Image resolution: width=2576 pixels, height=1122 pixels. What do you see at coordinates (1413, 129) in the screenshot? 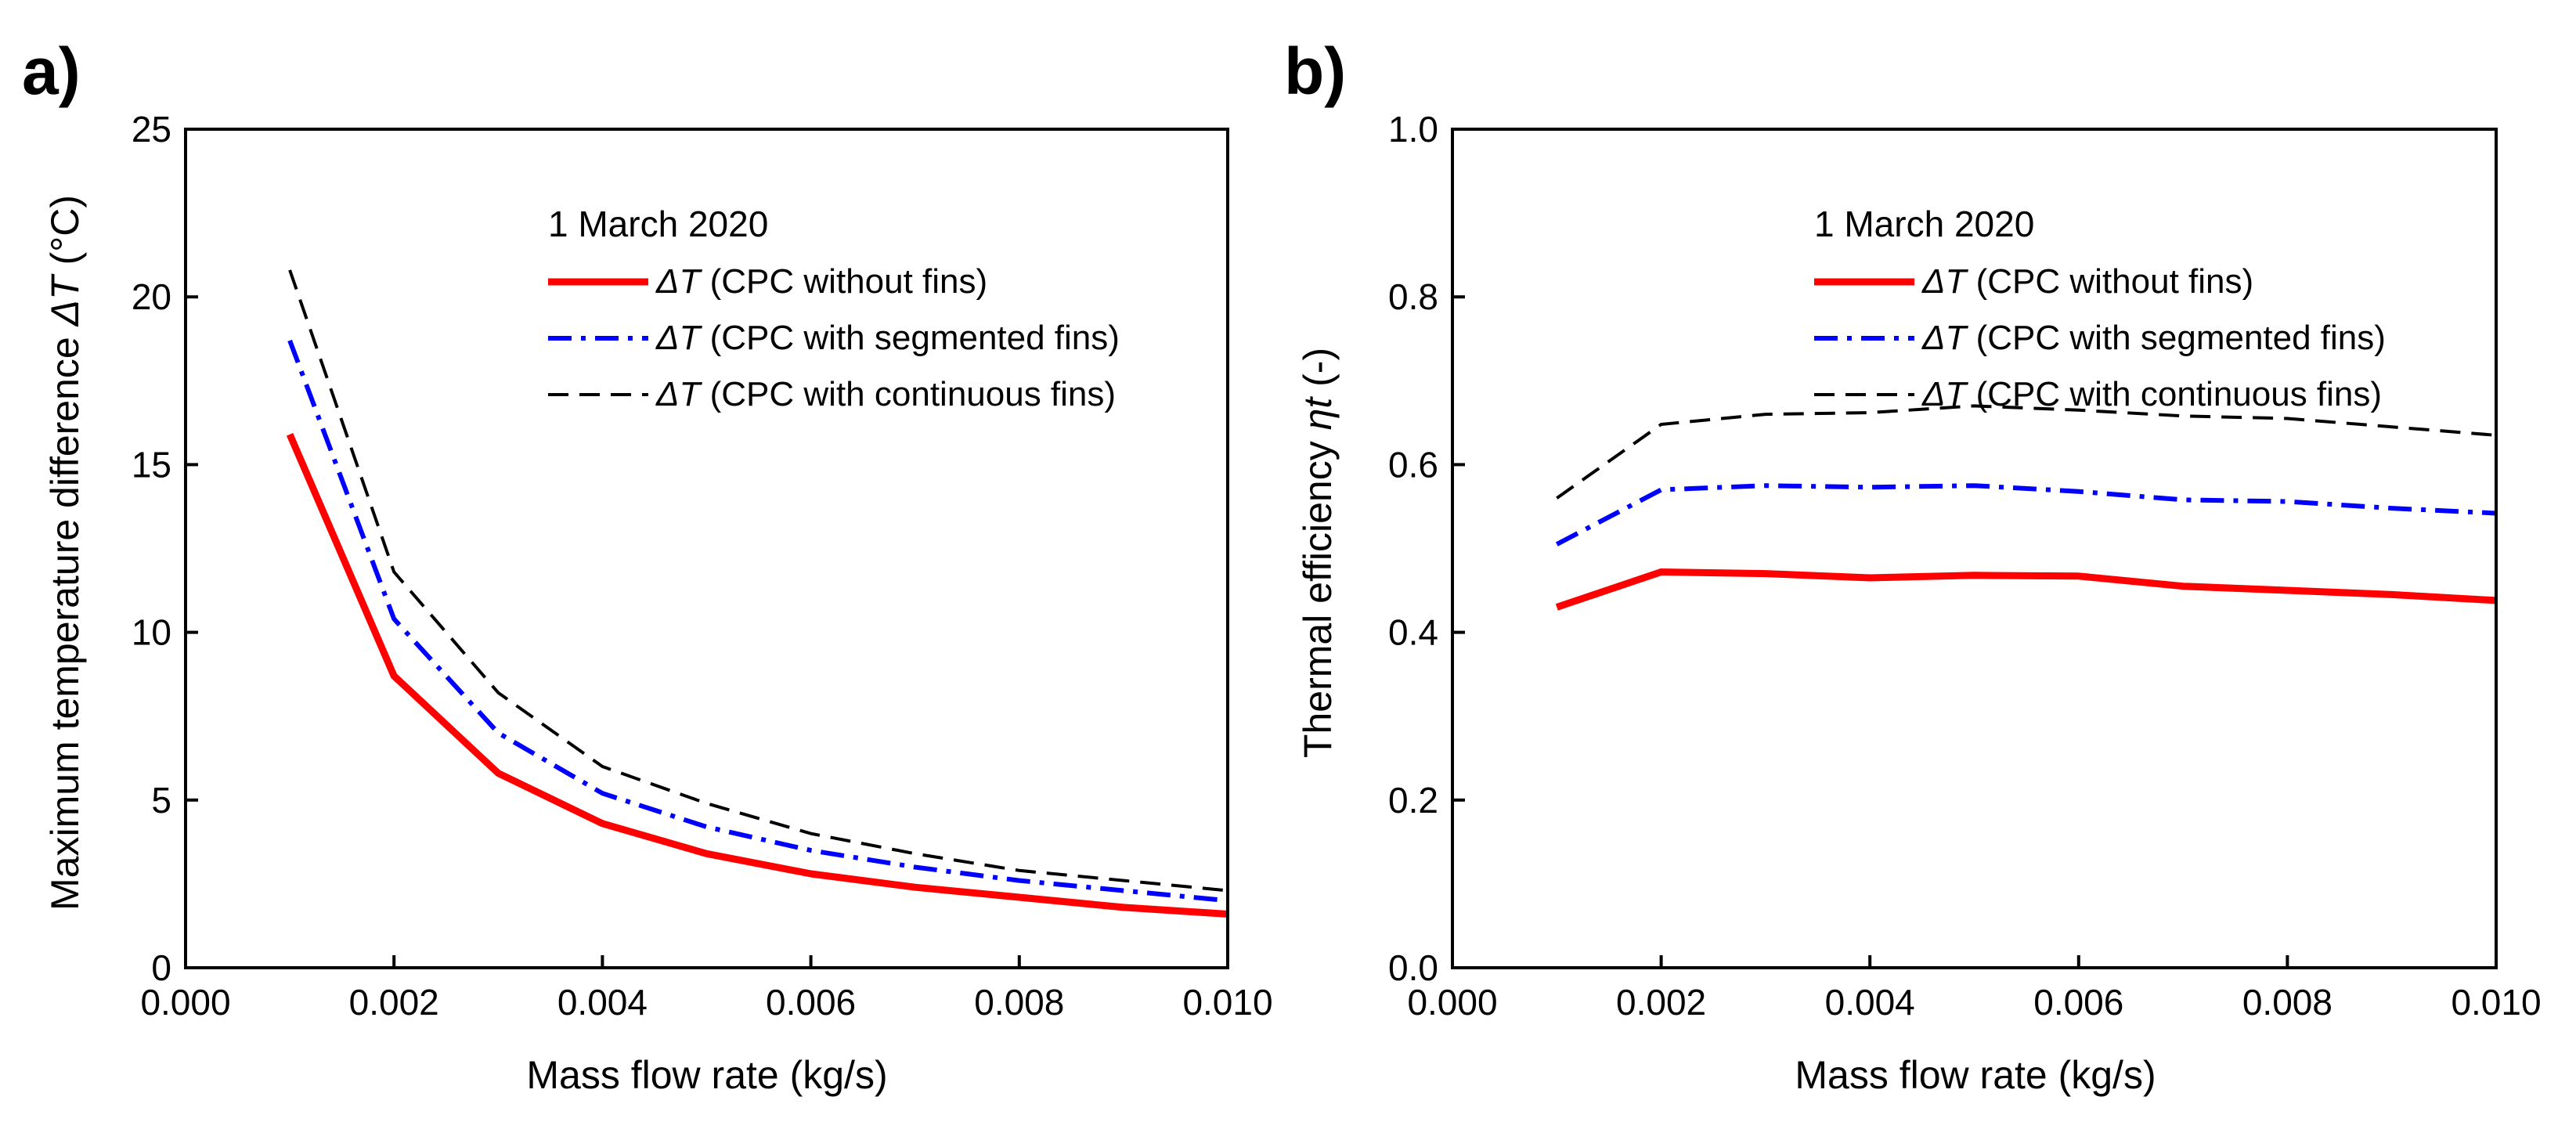
I see `y-tick-label: 1.0` at bounding box center [1413, 129].